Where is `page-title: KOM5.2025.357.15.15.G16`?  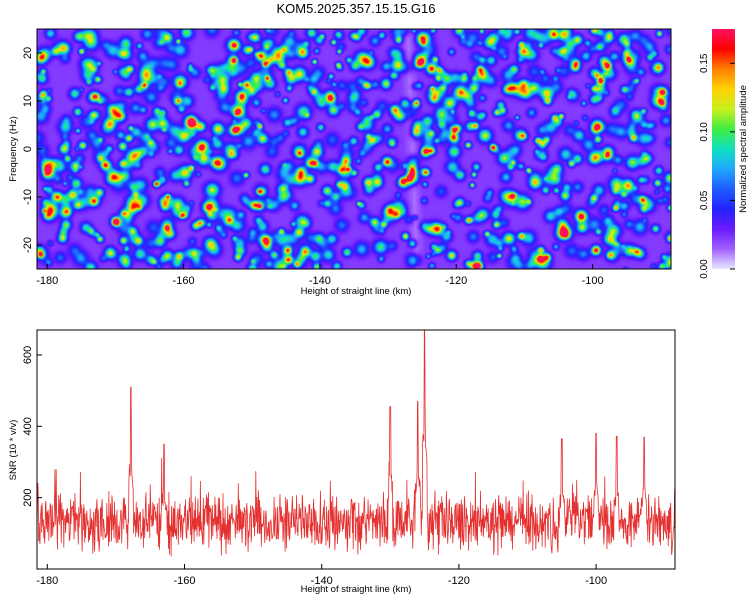 page-title: KOM5.2025.357.15.15.G16 is located at coordinates (356, 8).